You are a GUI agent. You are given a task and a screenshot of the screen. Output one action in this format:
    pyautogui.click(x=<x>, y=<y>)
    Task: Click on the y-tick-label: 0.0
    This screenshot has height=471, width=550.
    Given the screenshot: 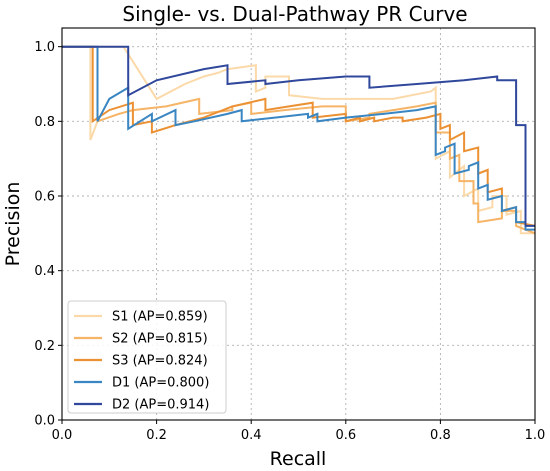 What is the action you would take?
    pyautogui.click(x=44, y=421)
    